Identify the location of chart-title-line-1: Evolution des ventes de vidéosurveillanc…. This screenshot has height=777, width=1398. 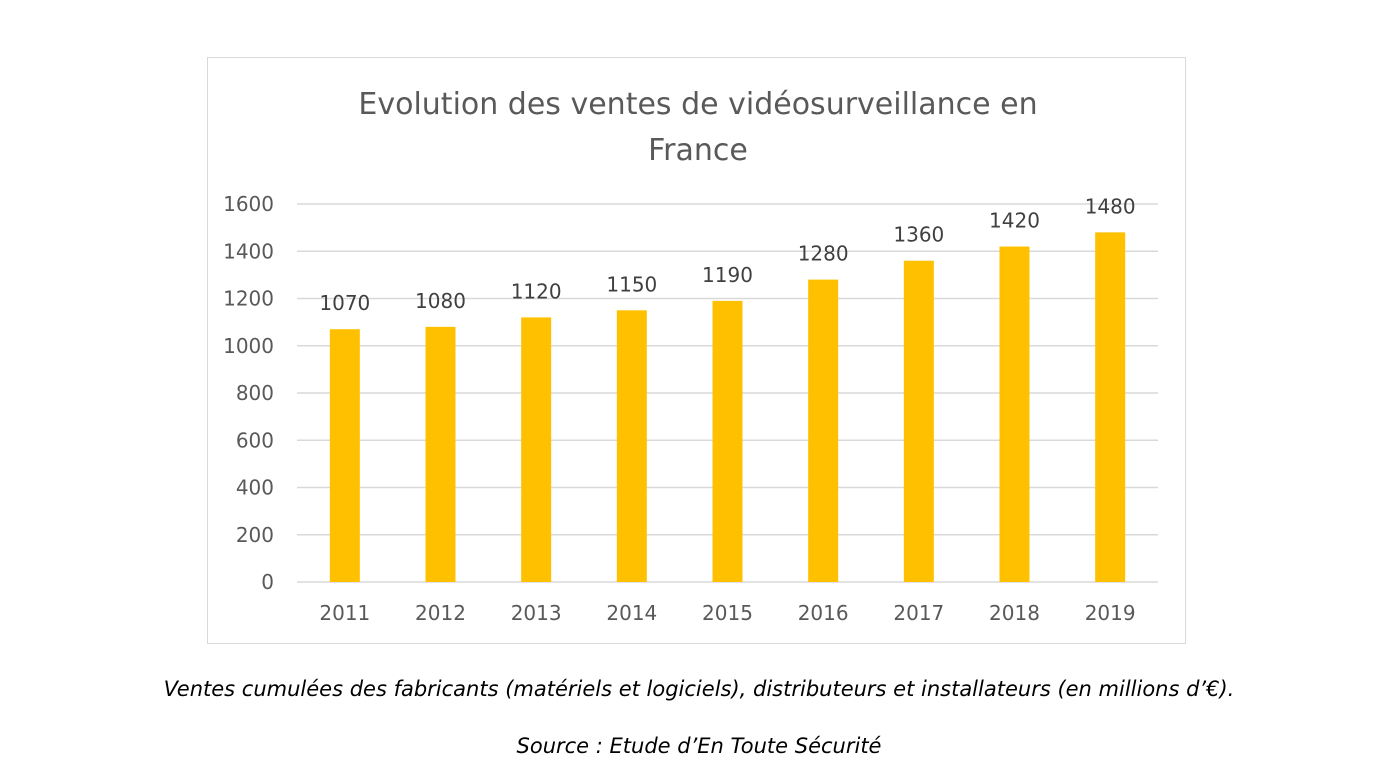
(697, 104).